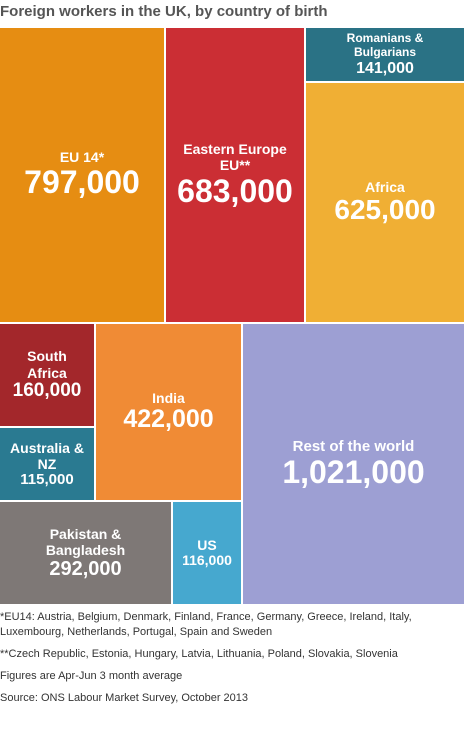  What do you see at coordinates (85, 541) in the screenshot?
I see `tile-label: Pakistan & Bangladesh` at bounding box center [85, 541].